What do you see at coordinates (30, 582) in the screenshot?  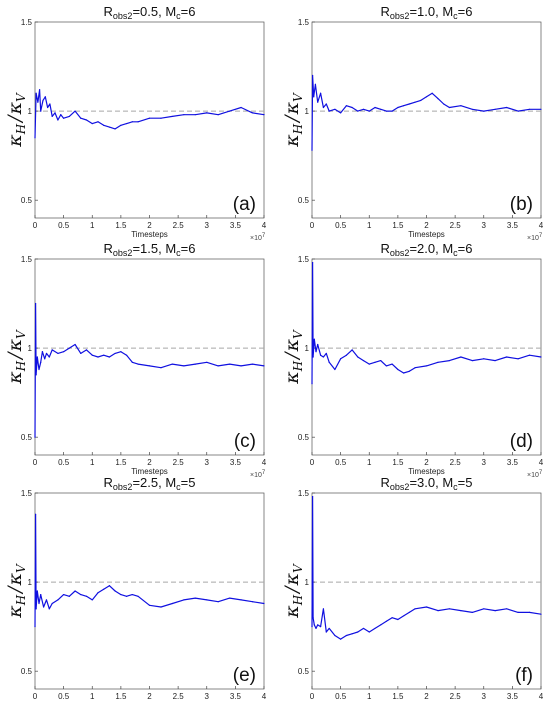 I see `y-tick-label: 1` at bounding box center [30, 582].